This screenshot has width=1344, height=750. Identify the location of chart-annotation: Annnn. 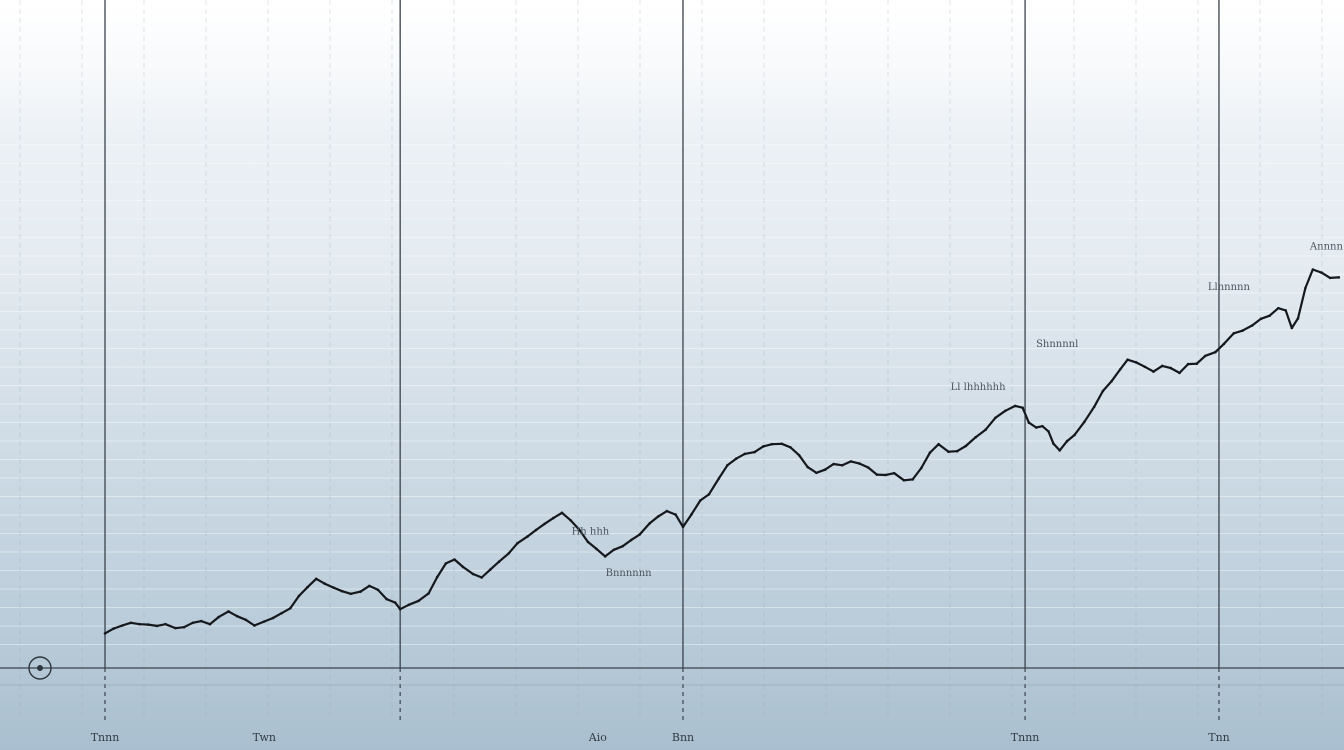
(1326, 246).